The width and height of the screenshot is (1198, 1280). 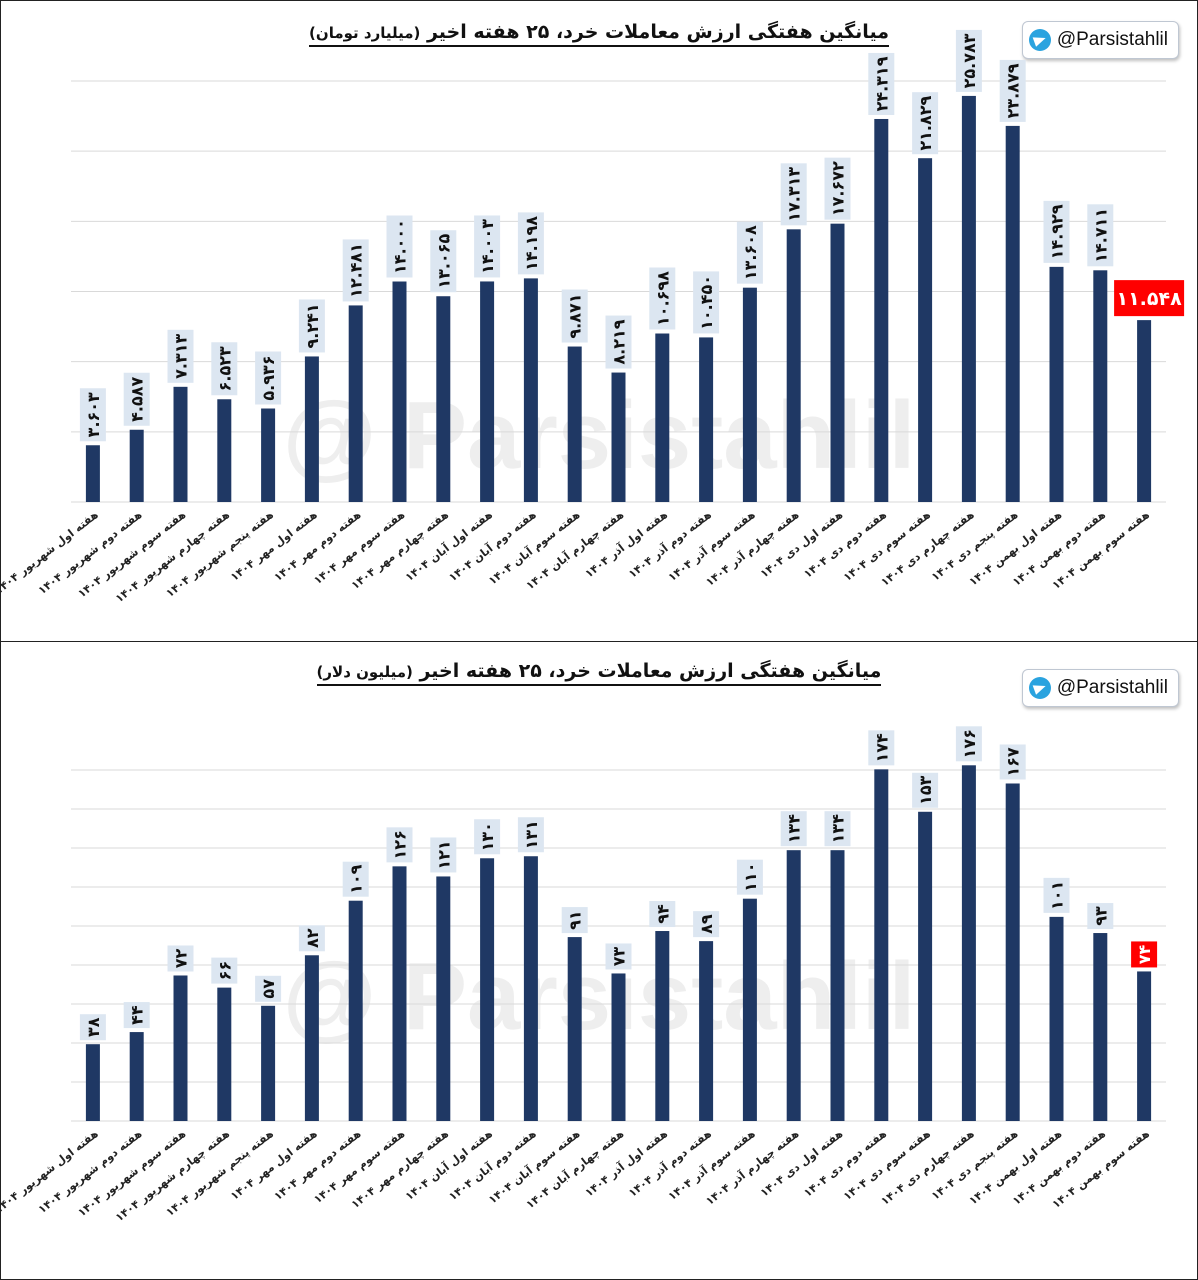 I want to click on data-label: ۵۷, so click(x=268, y=989).